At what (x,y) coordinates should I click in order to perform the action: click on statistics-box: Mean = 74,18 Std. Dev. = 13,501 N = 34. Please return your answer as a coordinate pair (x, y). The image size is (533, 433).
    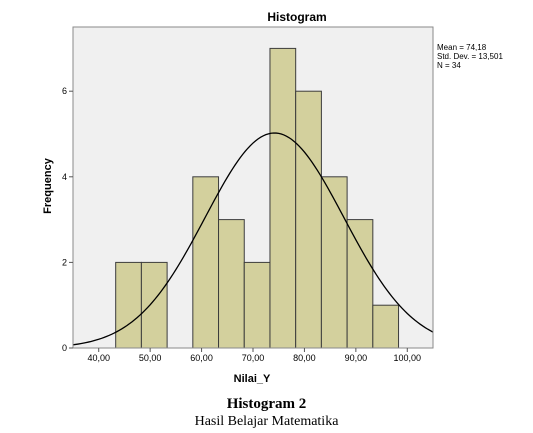
    Looking at the image, I should click on (470, 56).